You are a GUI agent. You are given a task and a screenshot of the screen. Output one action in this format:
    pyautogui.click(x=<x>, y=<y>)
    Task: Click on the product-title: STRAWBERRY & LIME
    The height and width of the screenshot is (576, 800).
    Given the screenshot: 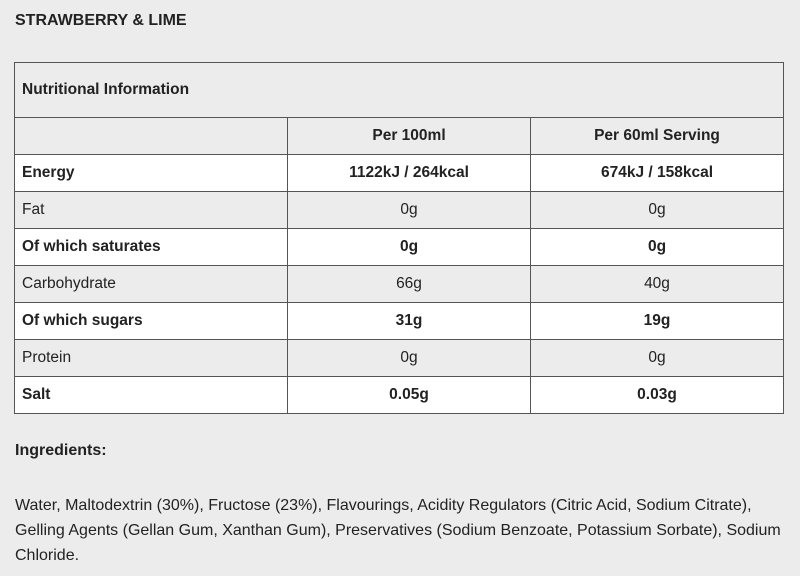 What is the action you would take?
    pyautogui.click(x=101, y=20)
    